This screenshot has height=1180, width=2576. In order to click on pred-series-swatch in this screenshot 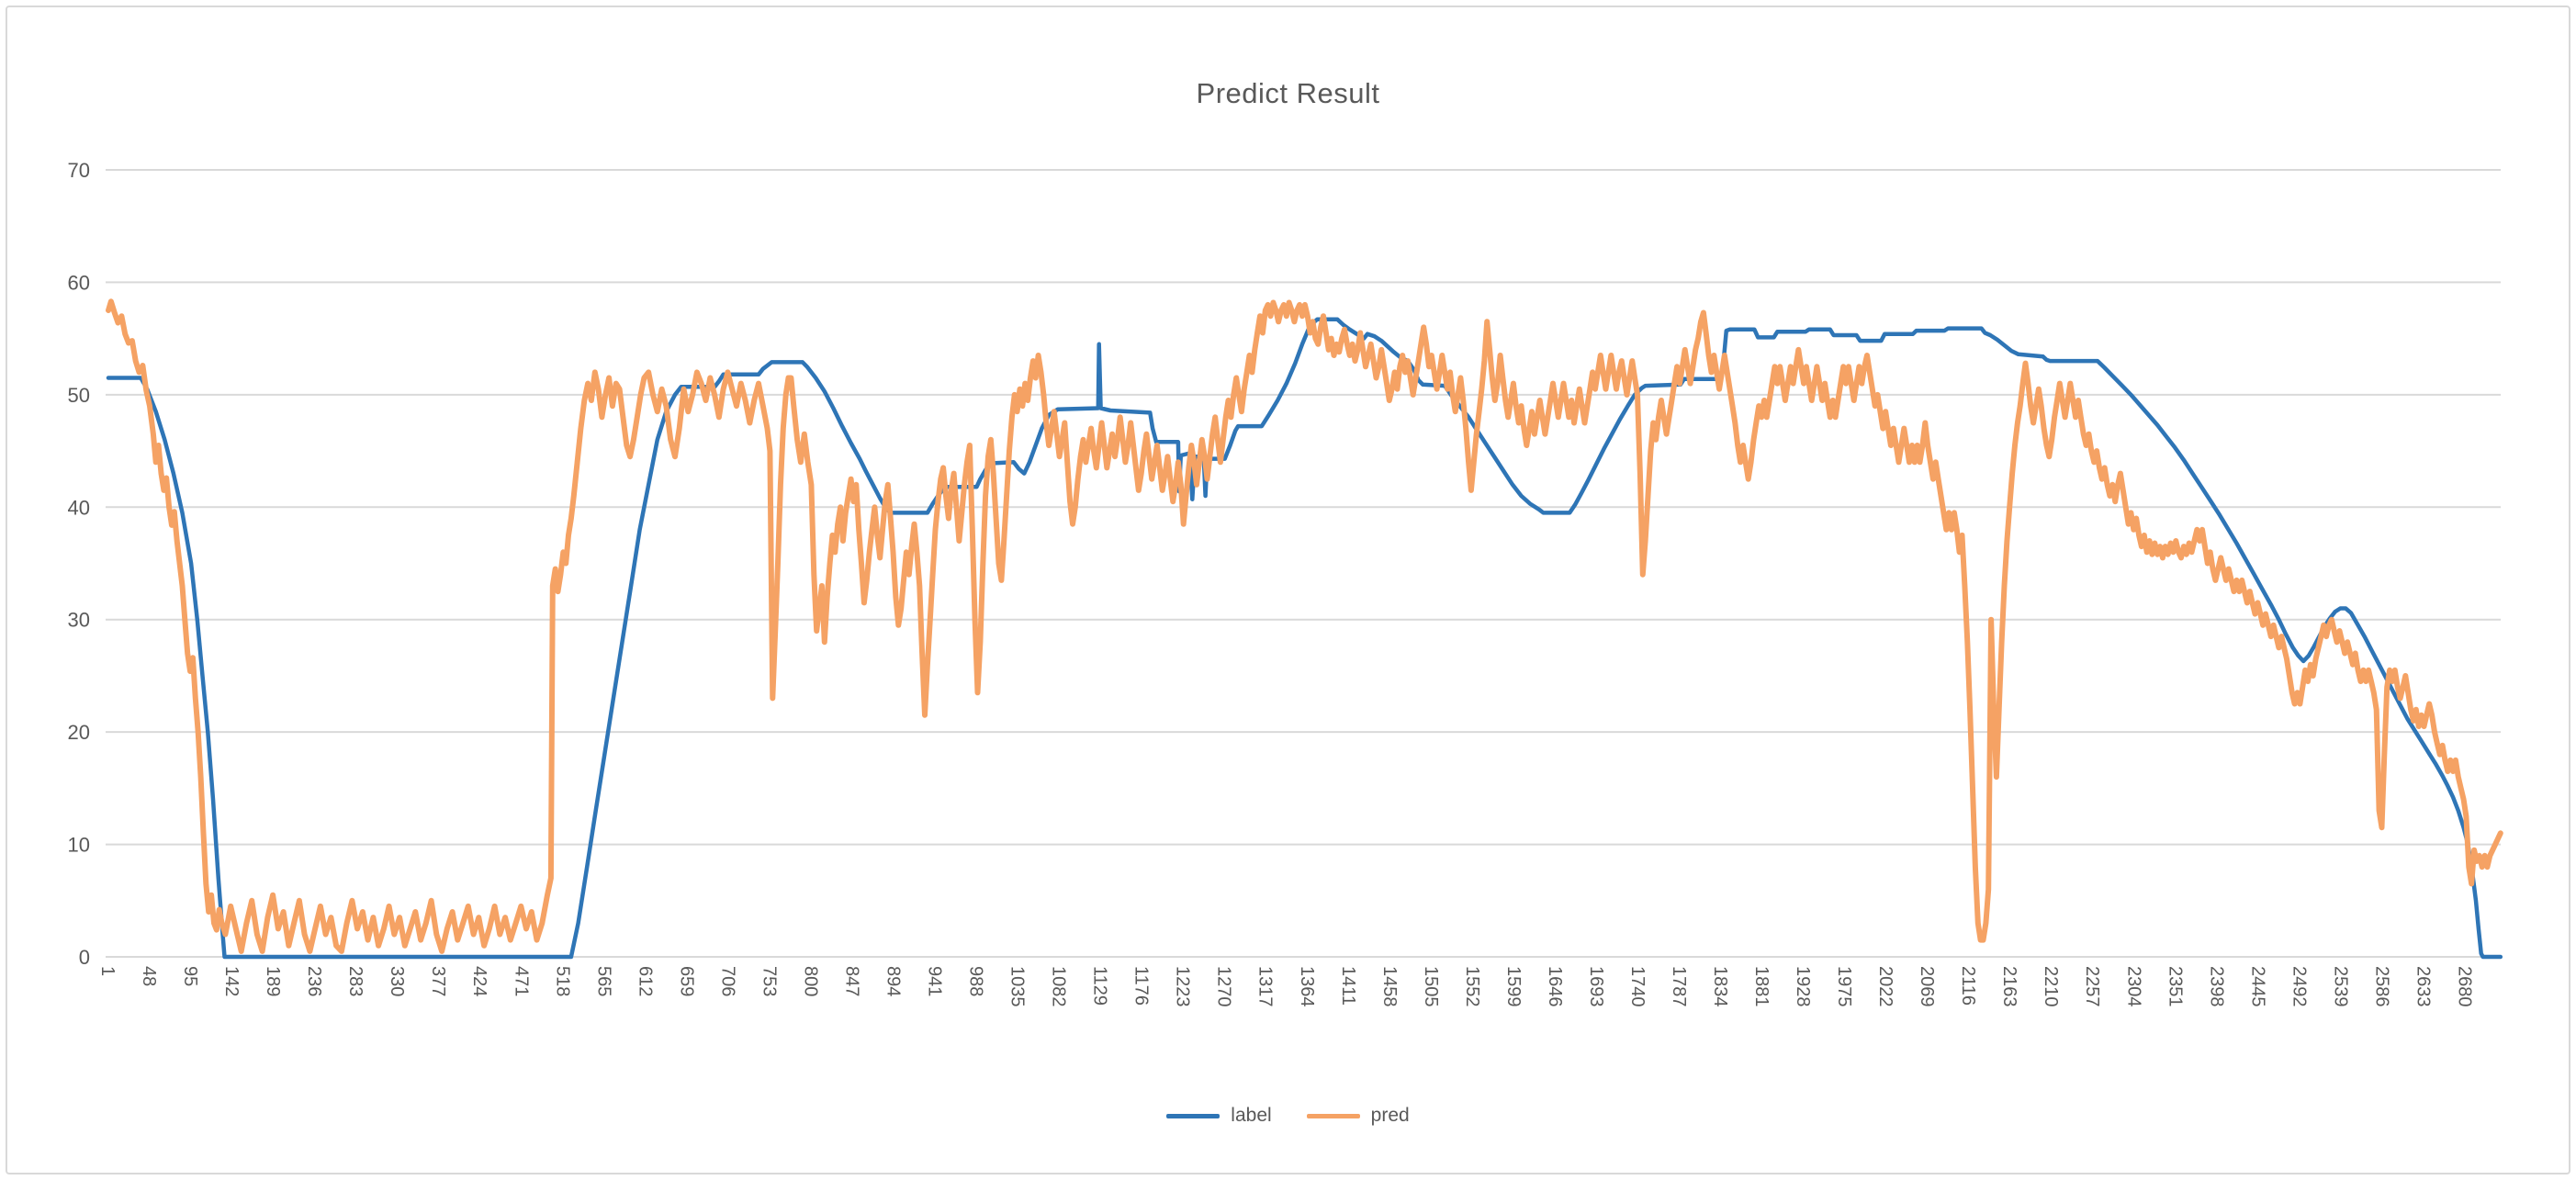, I will do `click(1333, 1115)`.